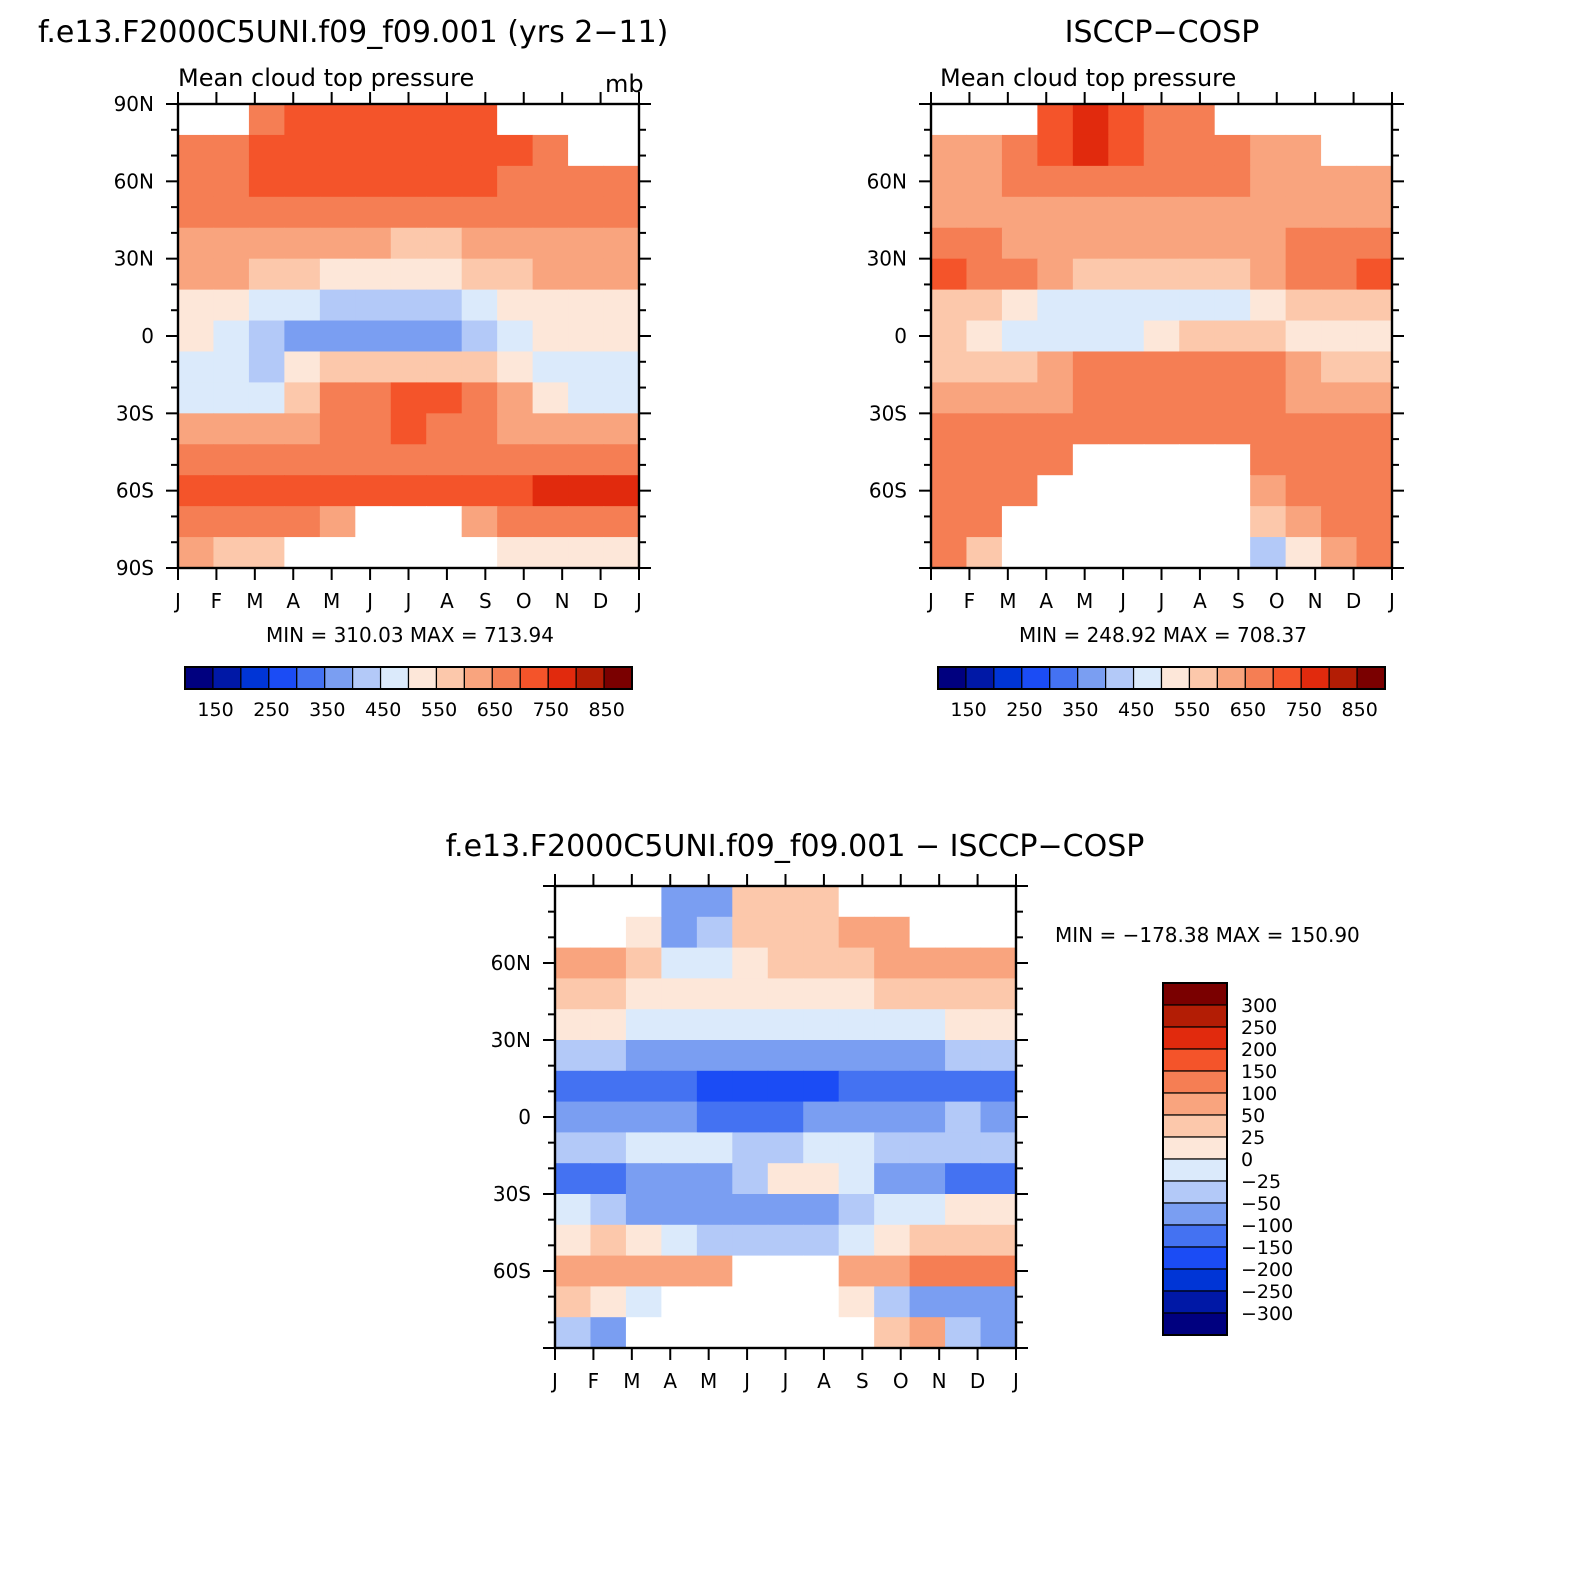  Describe the element at coordinates (512, 1194) in the screenshot. I see `diff-ytick-label: 30S` at that location.